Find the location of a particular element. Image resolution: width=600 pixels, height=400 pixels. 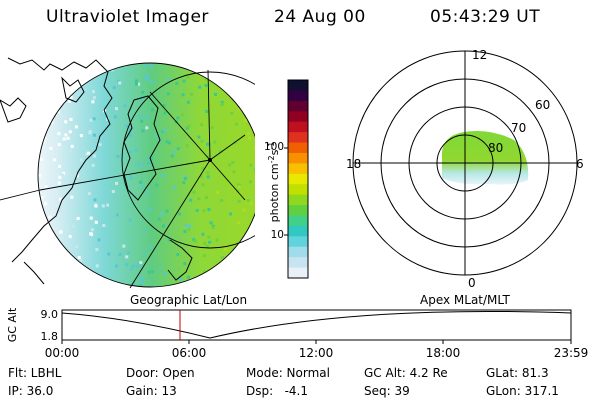

timeline-y-label: GC Alt is located at coordinates (12, 324).